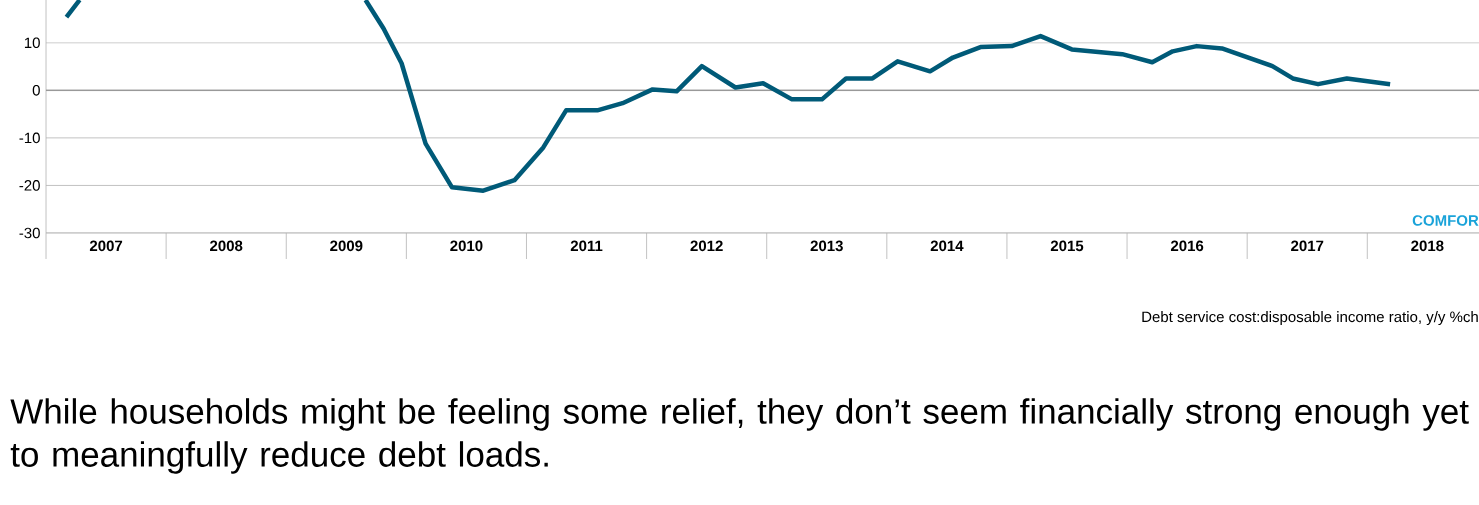  Describe the element at coordinates (466, 246) in the screenshot. I see `x-tick-label: 2010` at that location.